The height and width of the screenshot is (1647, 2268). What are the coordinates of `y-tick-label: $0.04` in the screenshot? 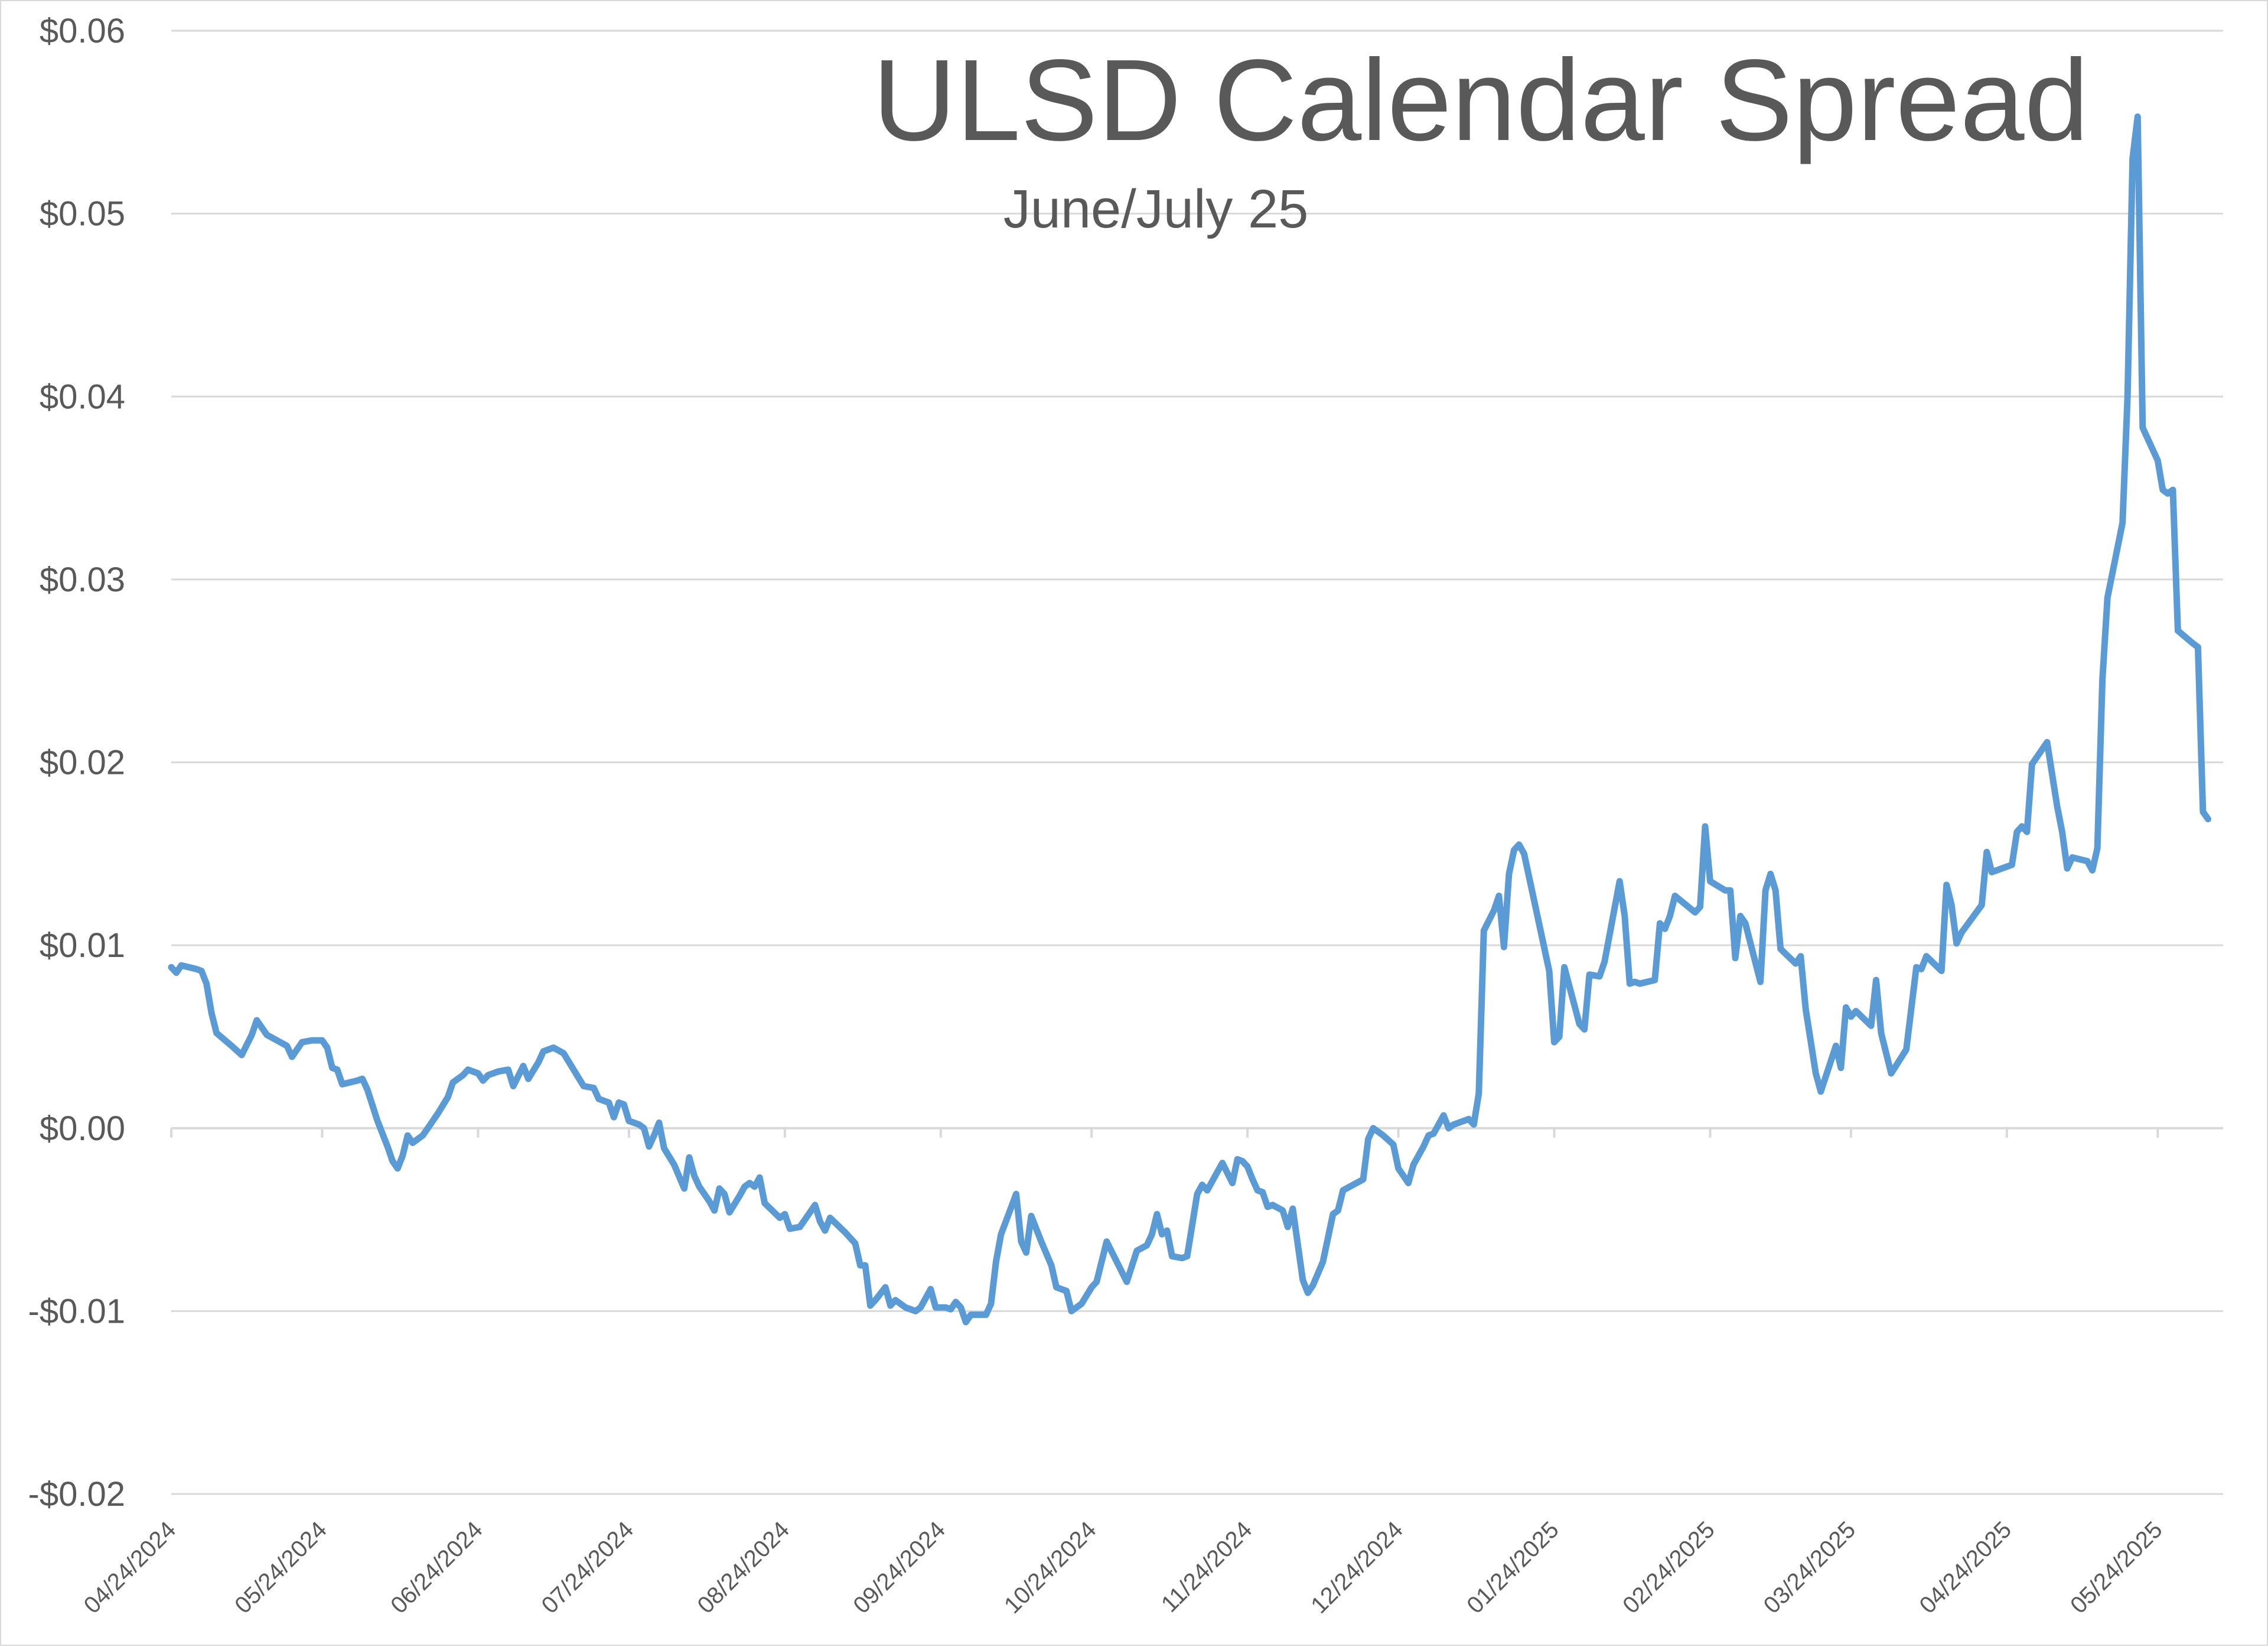 It's located at (82, 396).